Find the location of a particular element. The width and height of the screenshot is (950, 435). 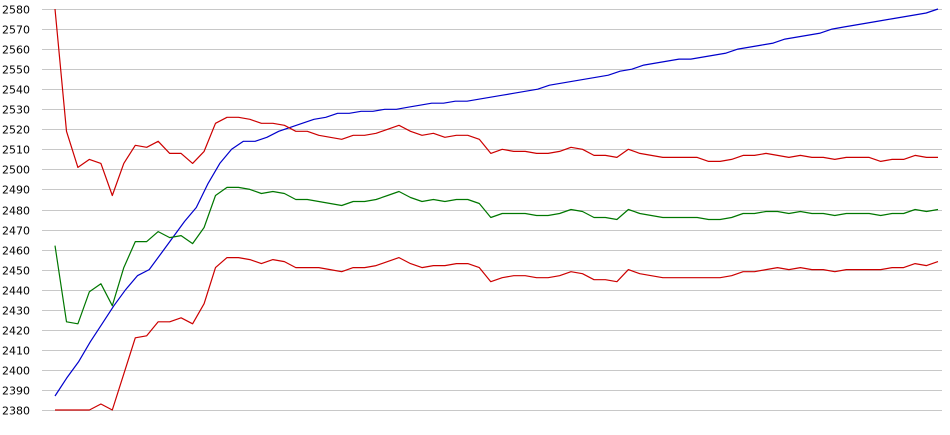

y-tick-label: 2460 is located at coordinates (16, 251).